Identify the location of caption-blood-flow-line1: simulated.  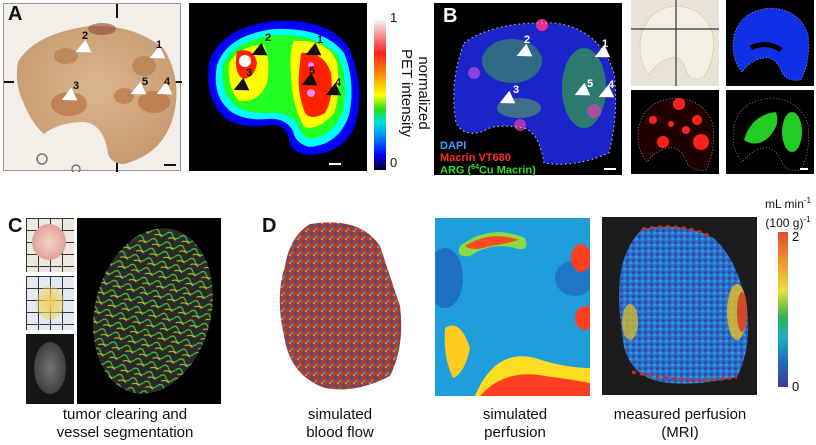
(340, 414).